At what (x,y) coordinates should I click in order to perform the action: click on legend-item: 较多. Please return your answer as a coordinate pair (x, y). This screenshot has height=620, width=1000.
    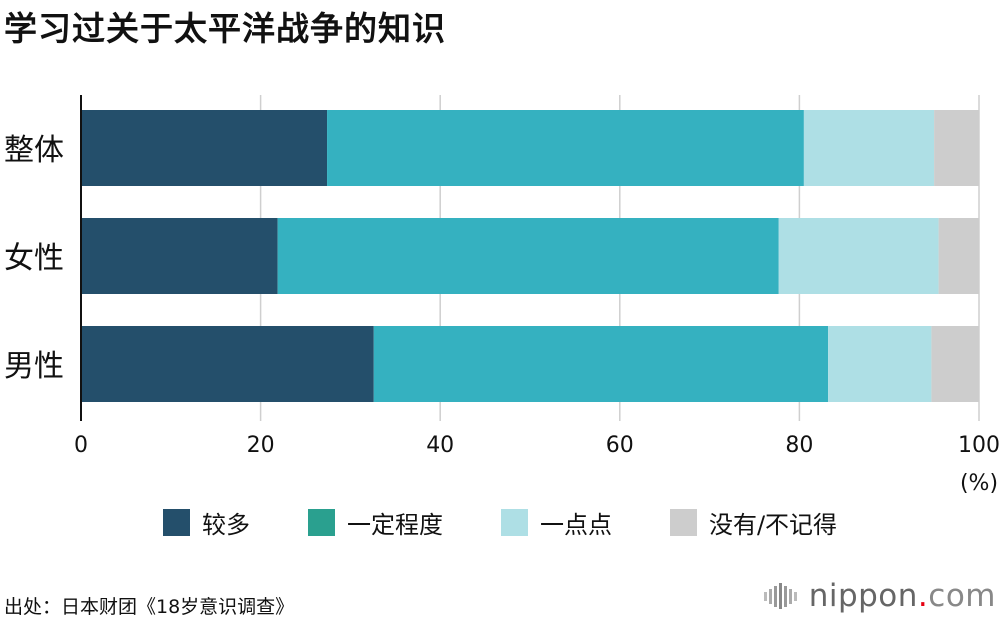
    Looking at the image, I should click on (206, 522).